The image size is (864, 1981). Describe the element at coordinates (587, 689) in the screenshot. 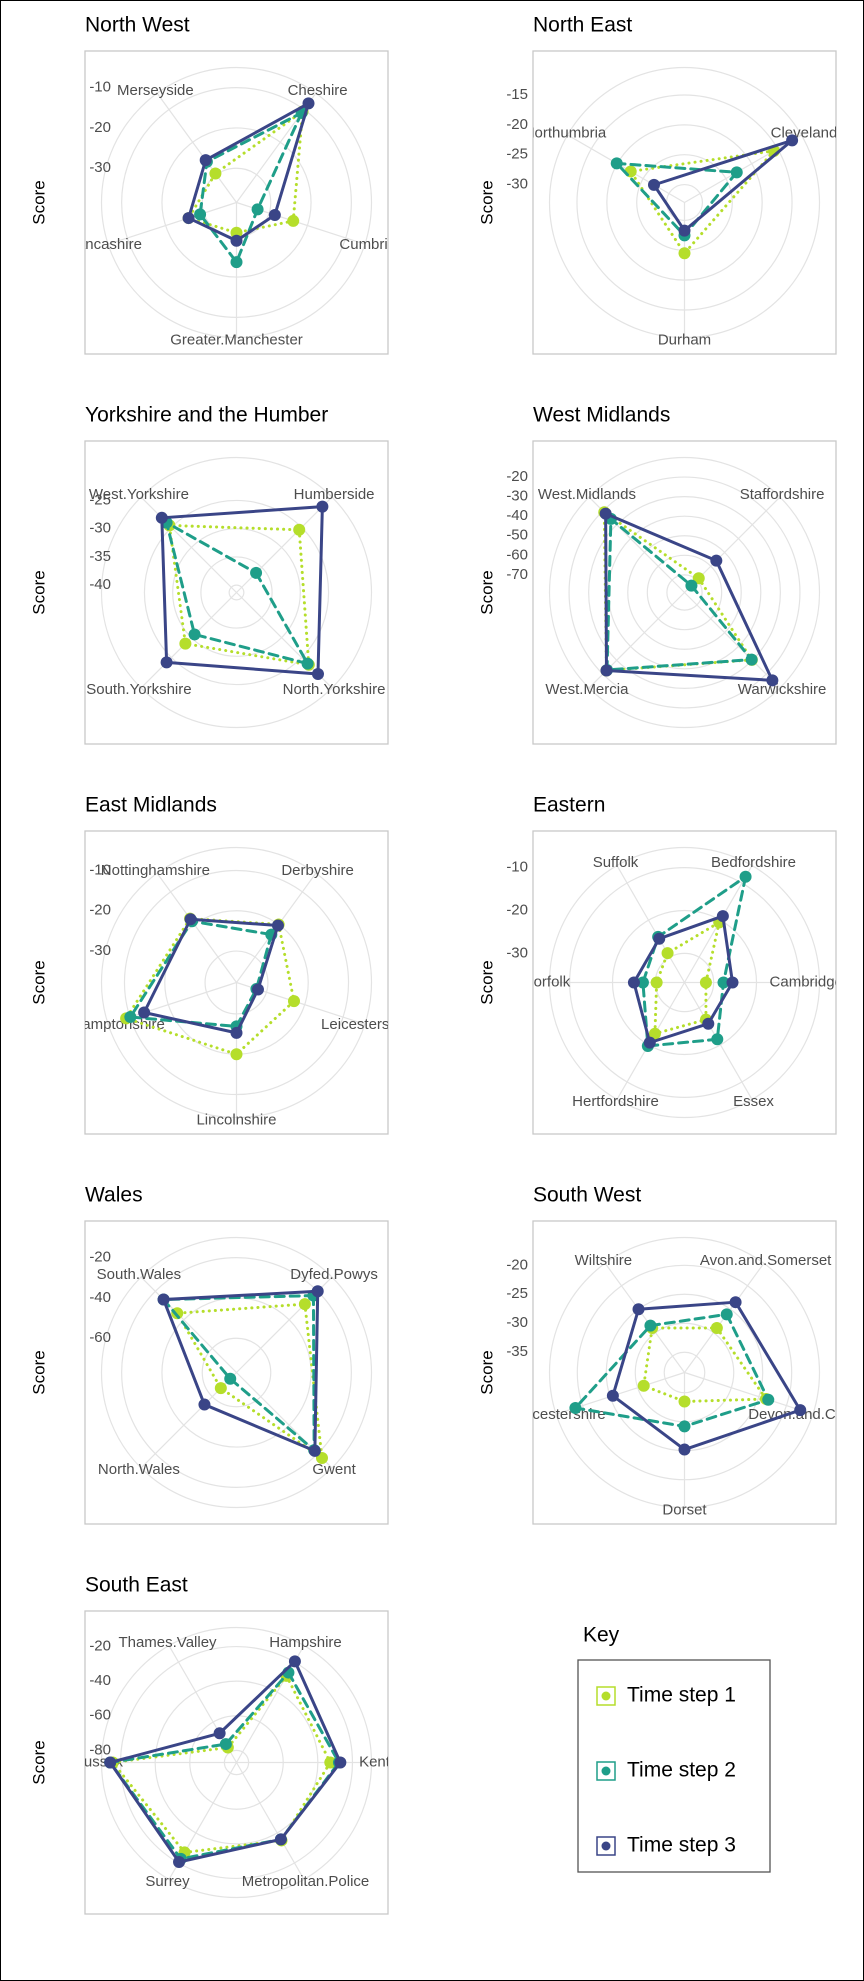

I see `category-label: West.Mercia` at that location.